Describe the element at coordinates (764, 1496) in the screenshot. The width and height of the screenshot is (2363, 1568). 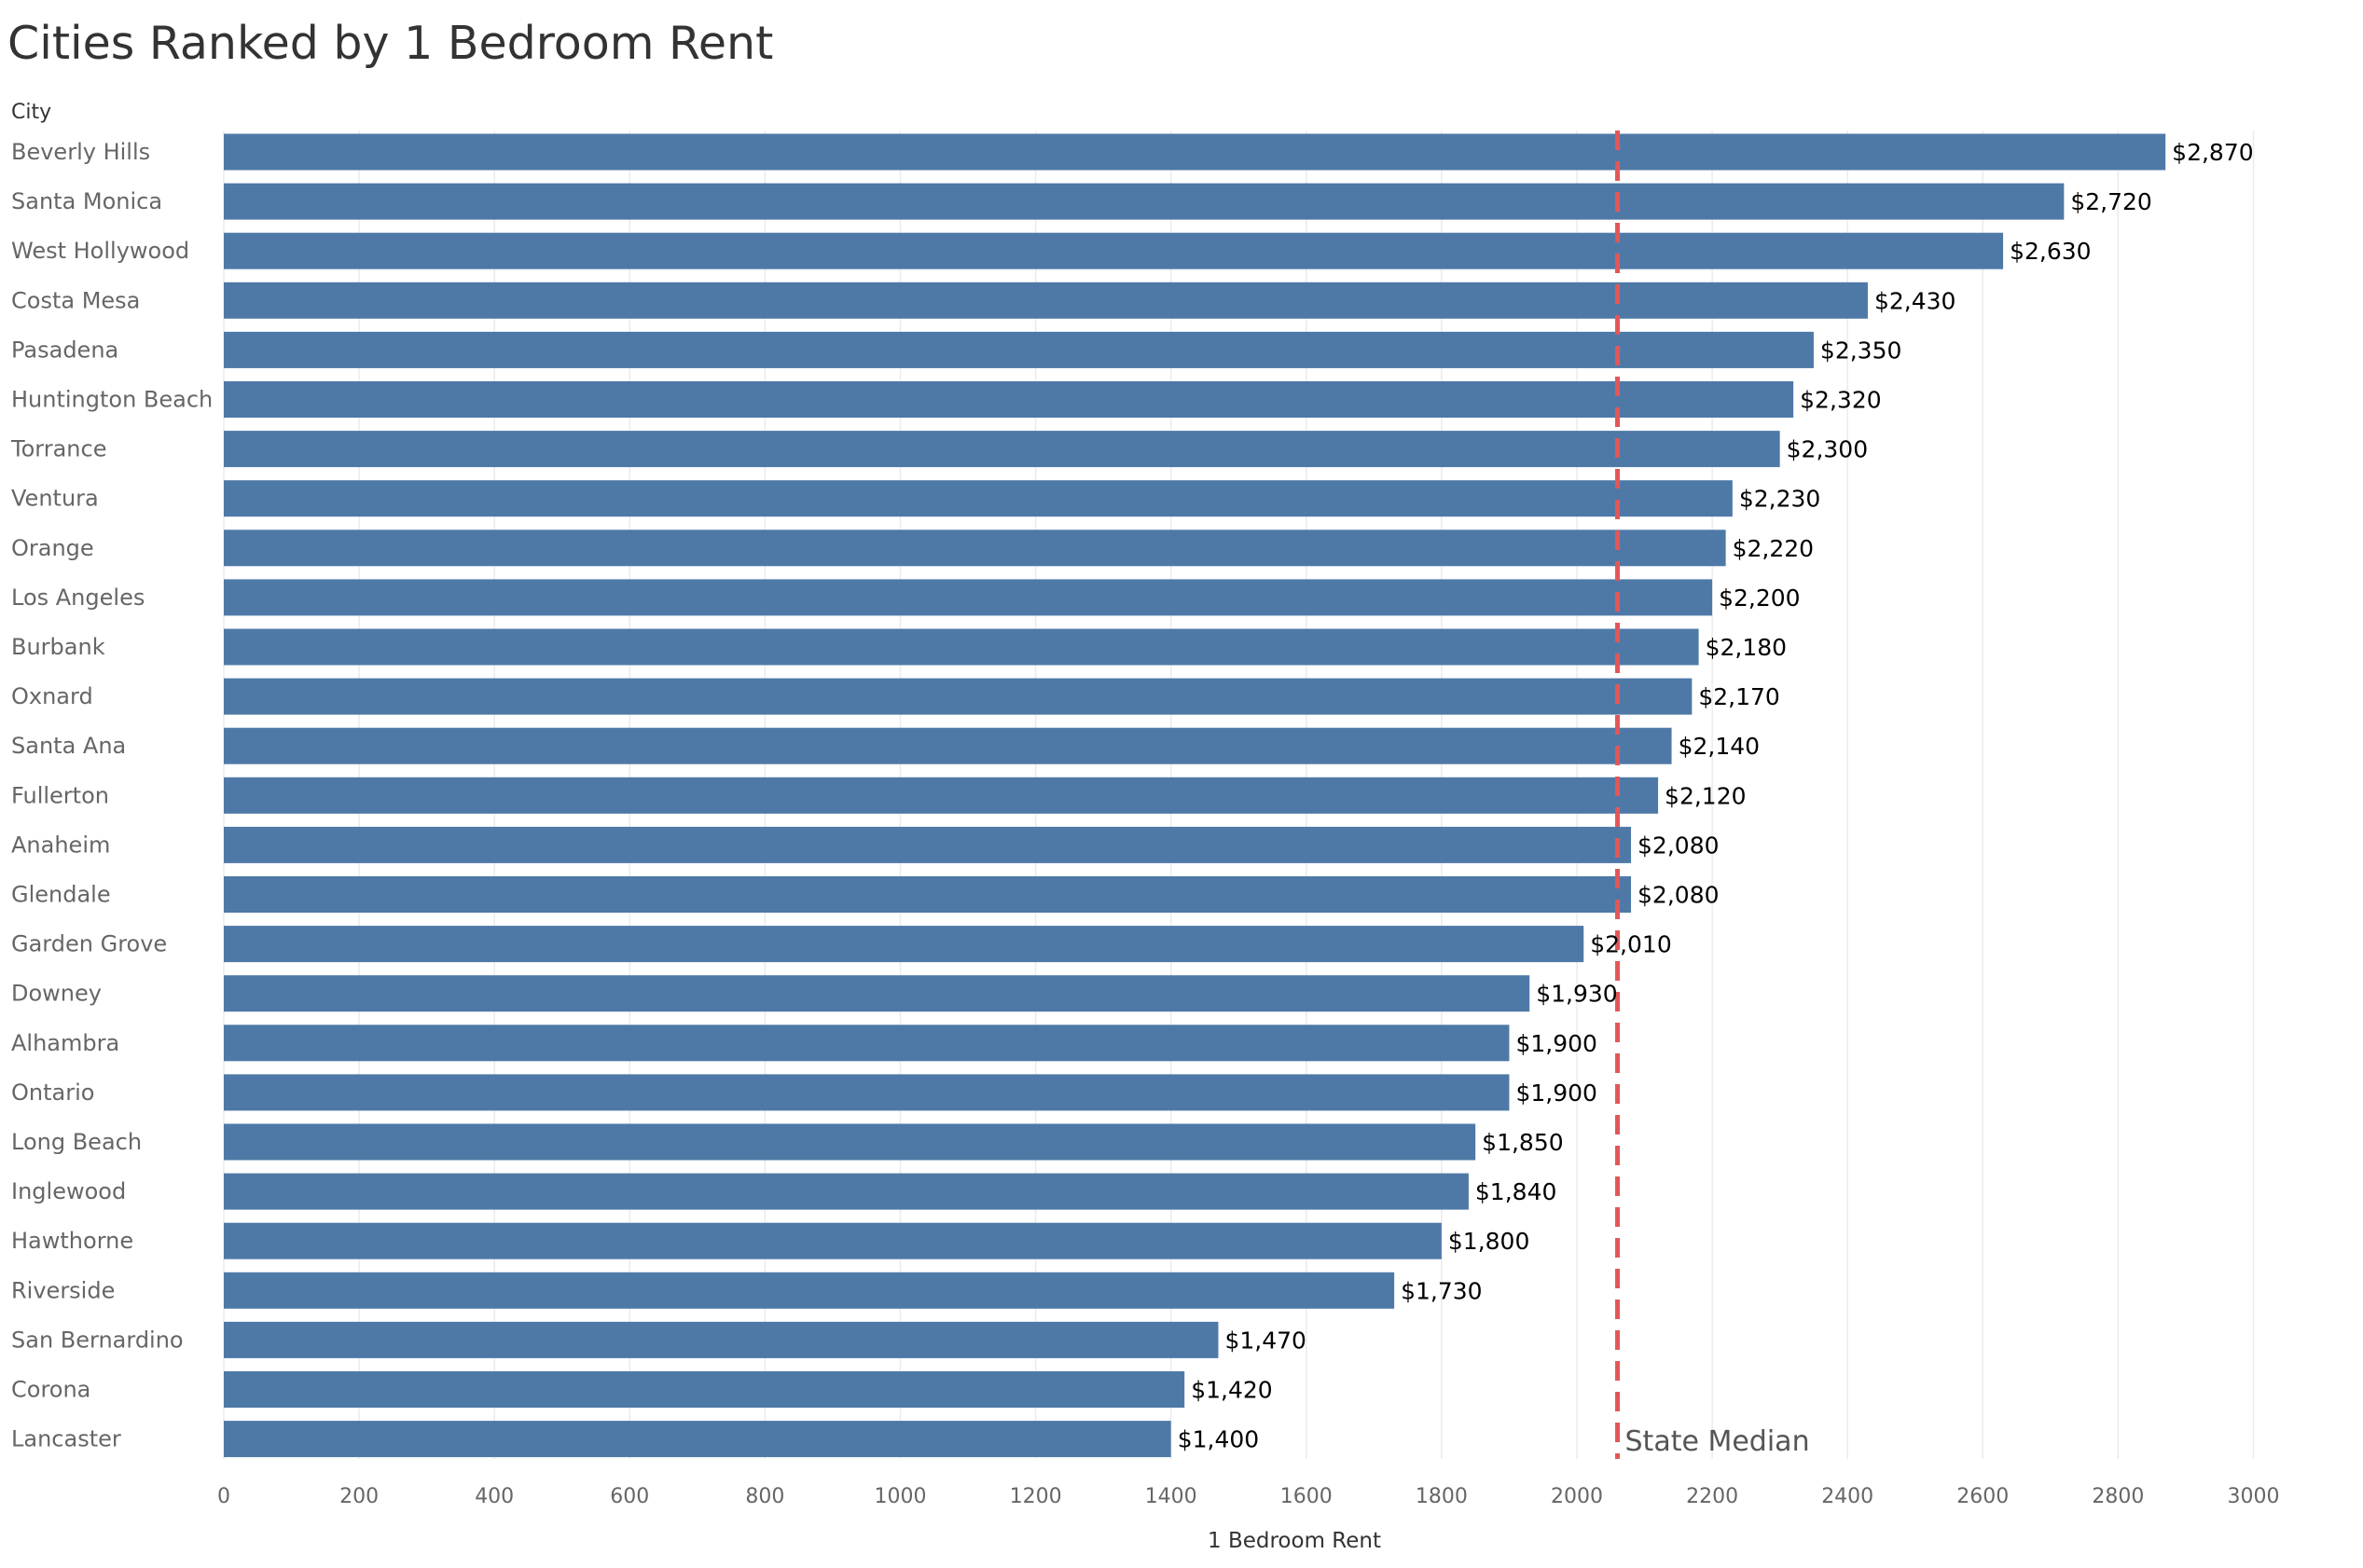
I see `x-tick-label: 800` at that location.